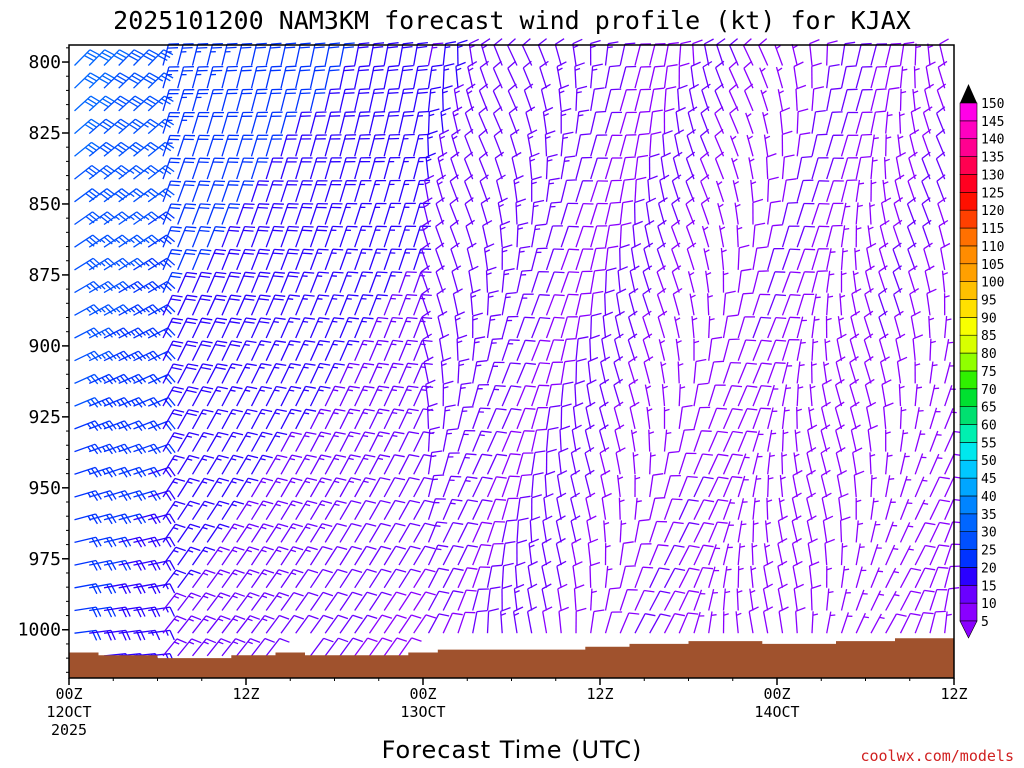  What do you see at coordinates (44, 62) in the screenshot?
I see `y-tick-label: 800` at bounding box center [44, 62].